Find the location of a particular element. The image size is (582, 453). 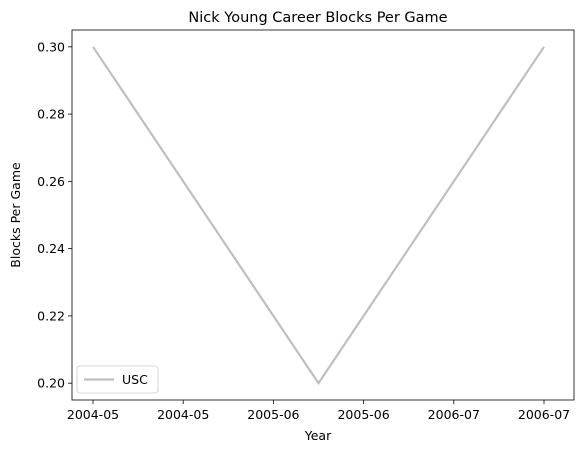

y-axis: 0.20 0.22 0.24 0.26 0.28 0.30 is located at coordinates (54, 215).